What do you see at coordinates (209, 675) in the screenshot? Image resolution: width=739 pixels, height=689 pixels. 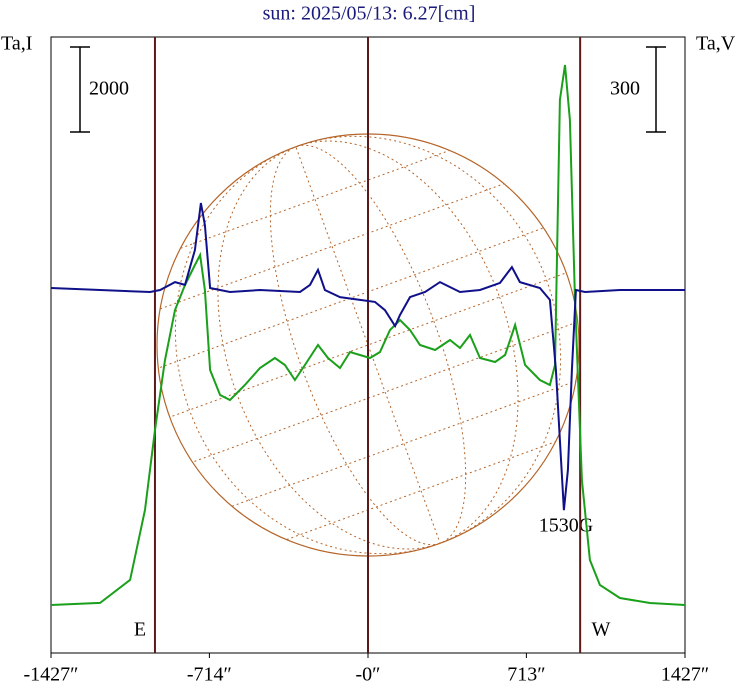 I see `x-tick-label: -714″` at bounding box center [209, 675].